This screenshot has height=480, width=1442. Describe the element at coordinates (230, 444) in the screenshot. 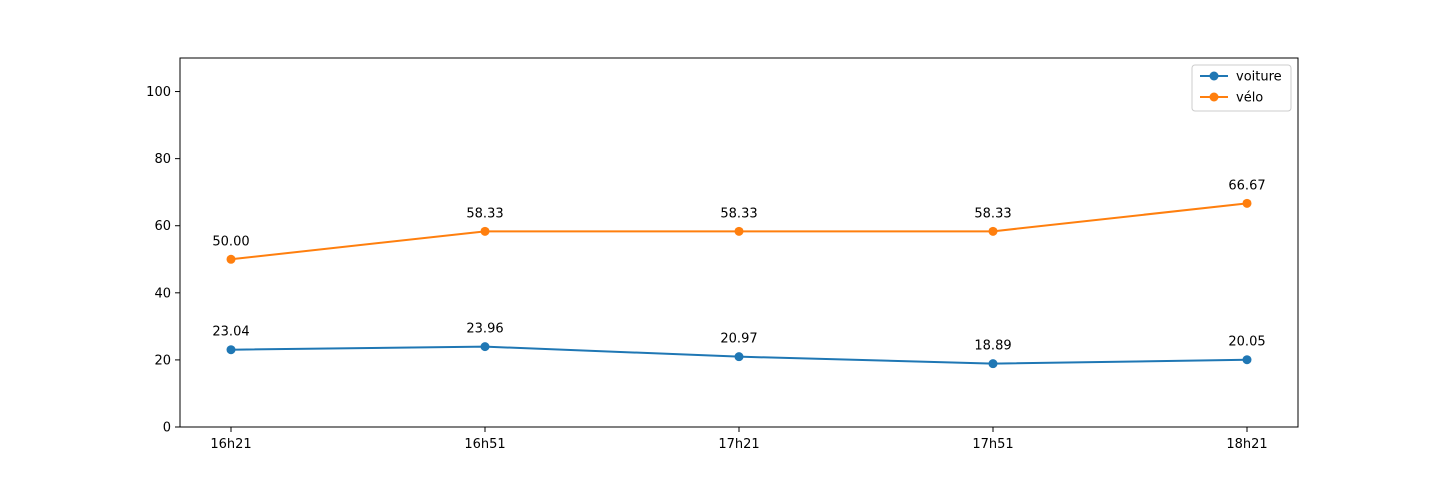

I see `x-tick-label: 16h21` at that location.